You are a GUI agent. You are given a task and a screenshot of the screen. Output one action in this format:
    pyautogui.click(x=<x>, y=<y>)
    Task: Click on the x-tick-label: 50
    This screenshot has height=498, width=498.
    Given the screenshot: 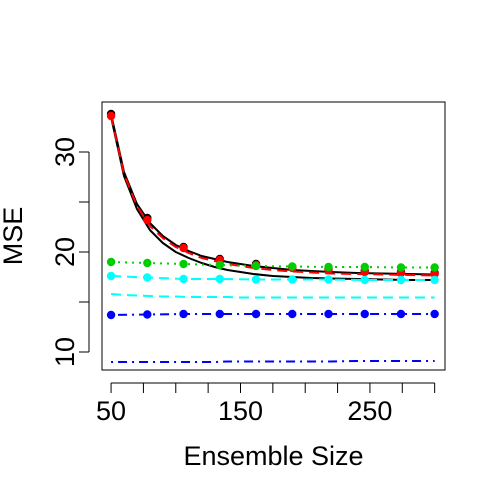 What is the action you would take?
    pyautogui.click(x=111, y=411)
    